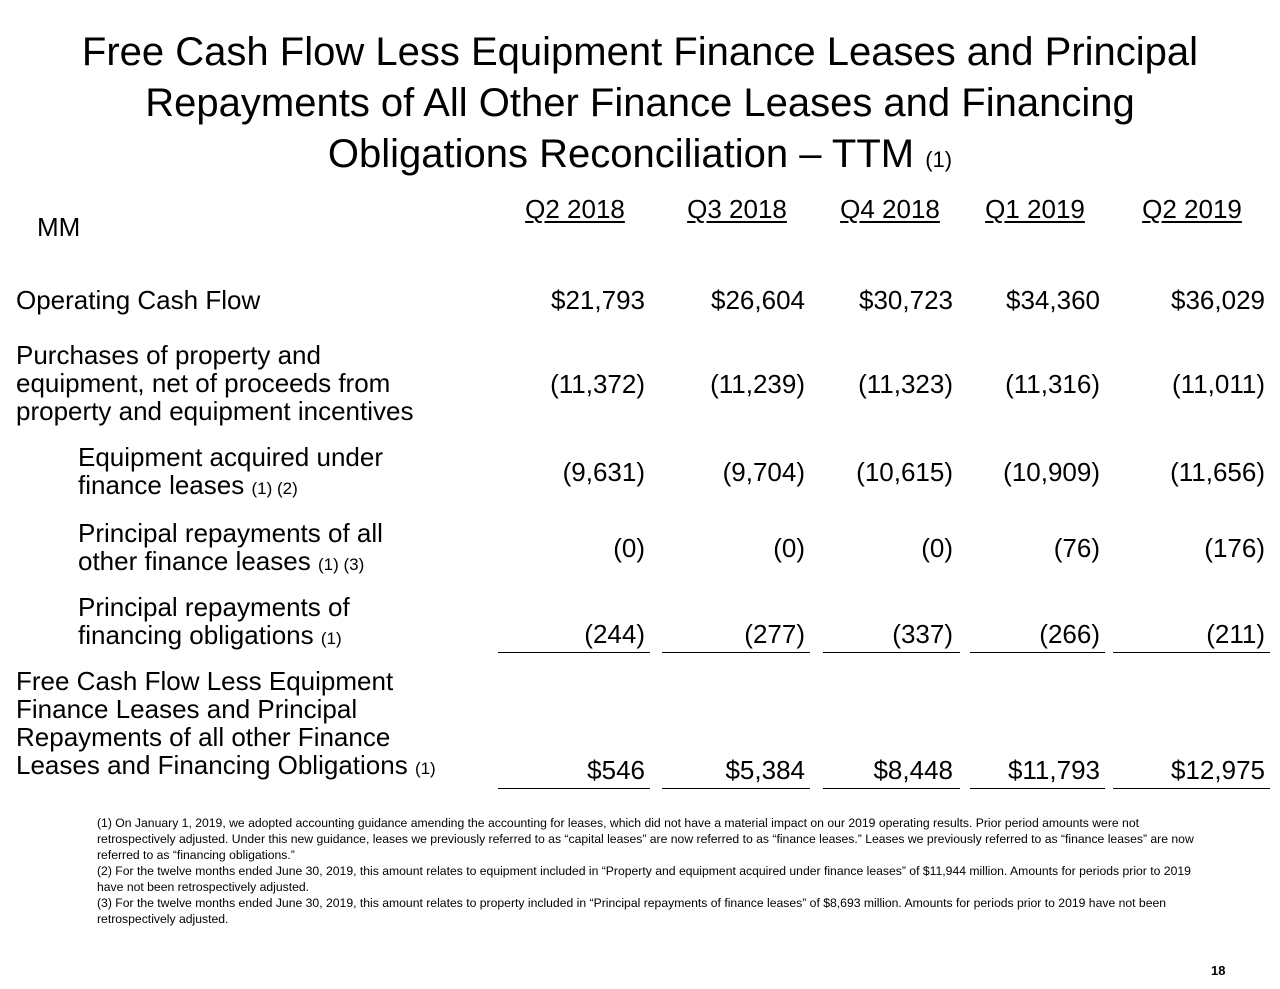 This screenshot has width=1280, height=989. Describe the element at coordinates (905, 384) in the screenshot. I see `cell-value: (11,323)` at that location.